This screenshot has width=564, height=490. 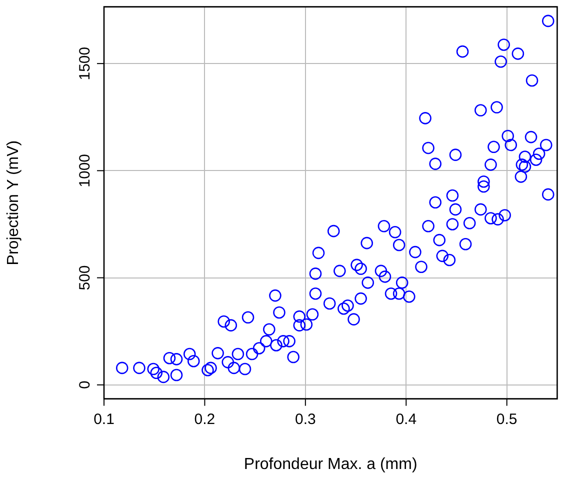 I want to click on y-tick-label: 0, so click(x=85, y=385).